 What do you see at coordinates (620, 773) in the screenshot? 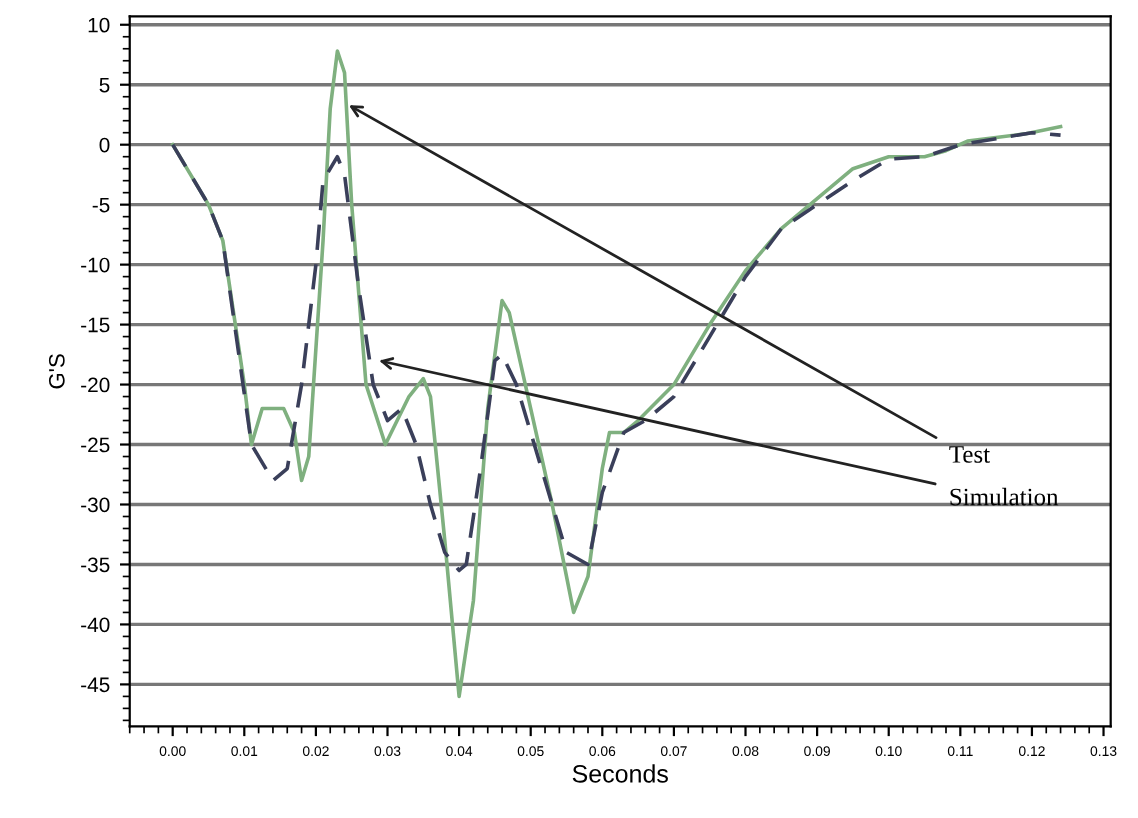
I see `x-axis-title: Seconds` at bounding box center [620, 773].